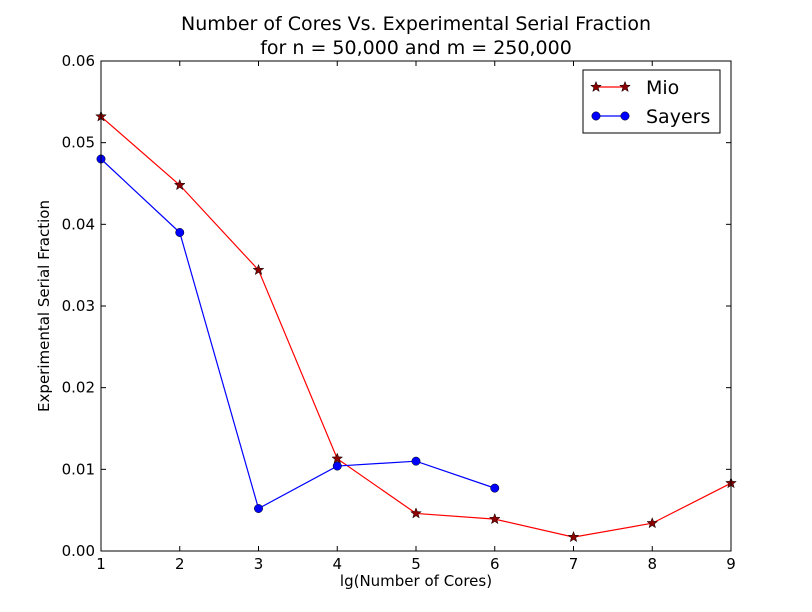 The image size is (812, 612). I want to click on x-tick-label: 2, so click(180, 564).